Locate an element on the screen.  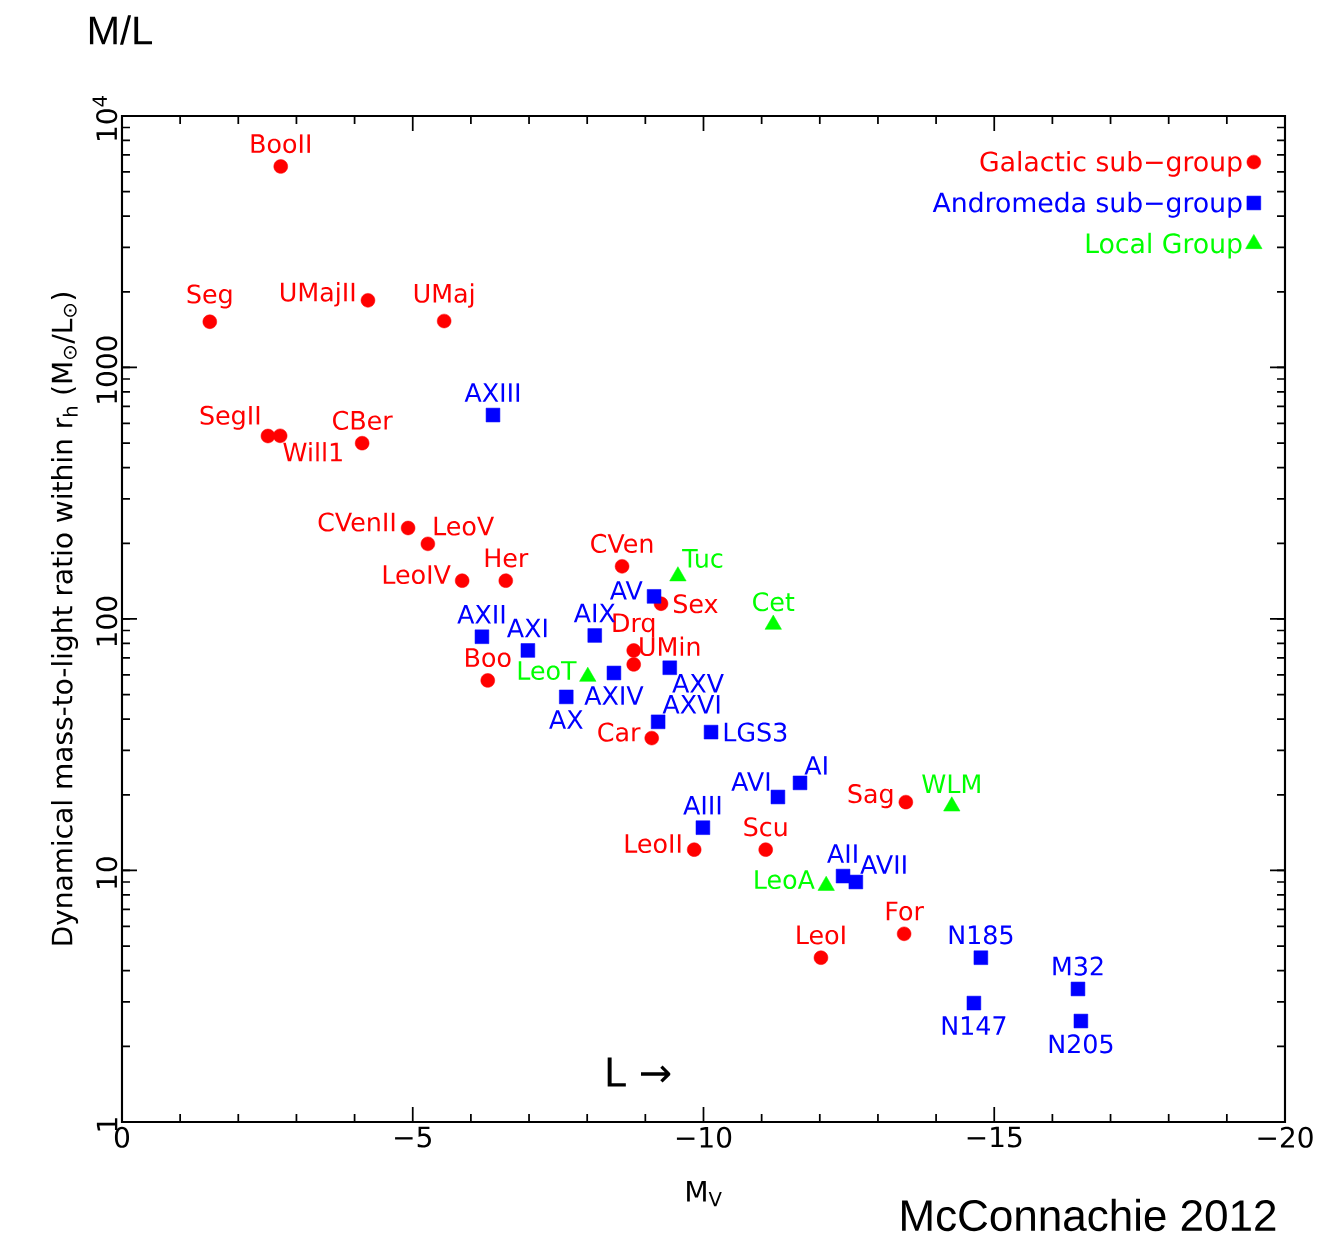
annotation: BooII is located at coordinates (280, 144).